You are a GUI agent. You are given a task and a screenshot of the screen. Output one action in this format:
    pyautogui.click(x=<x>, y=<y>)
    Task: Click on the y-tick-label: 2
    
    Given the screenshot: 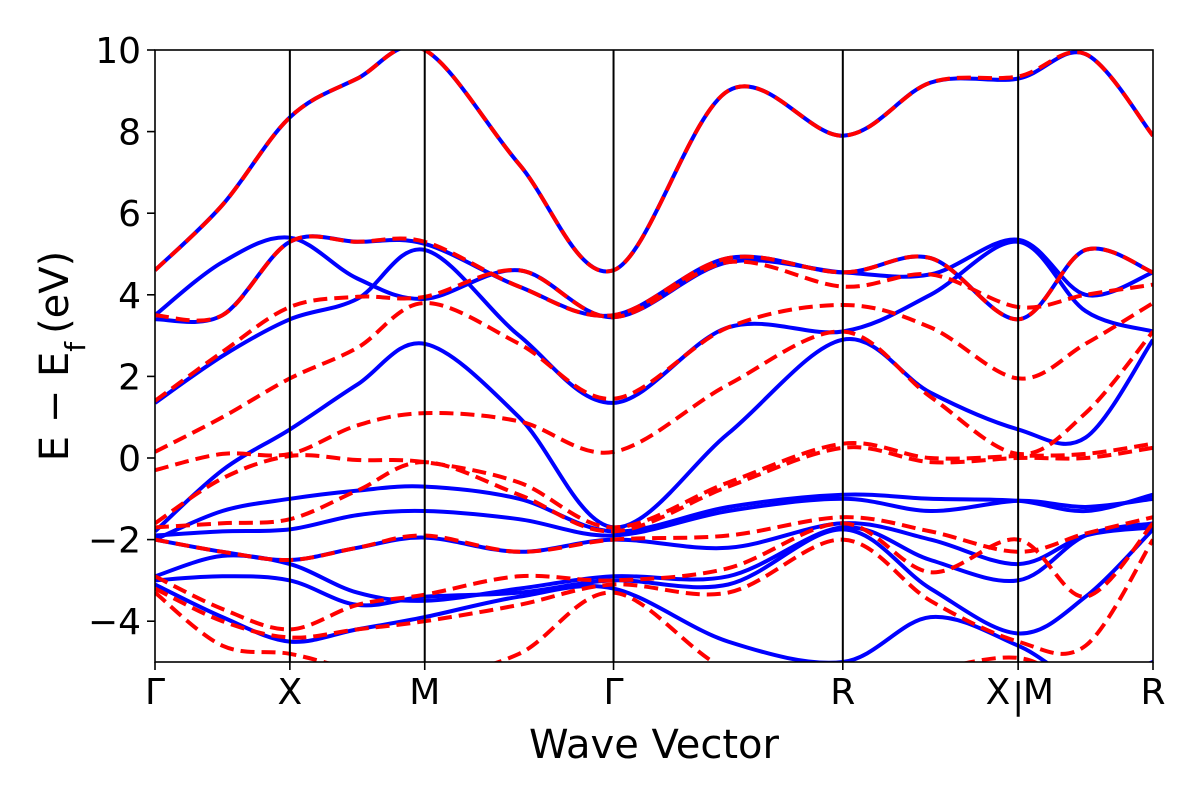 What is the action you would take?
    pyautogui.click(x=129, y=377)
    